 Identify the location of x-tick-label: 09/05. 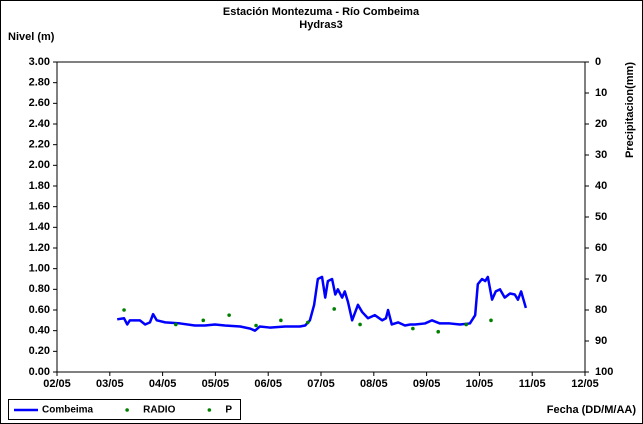
(427, 384).